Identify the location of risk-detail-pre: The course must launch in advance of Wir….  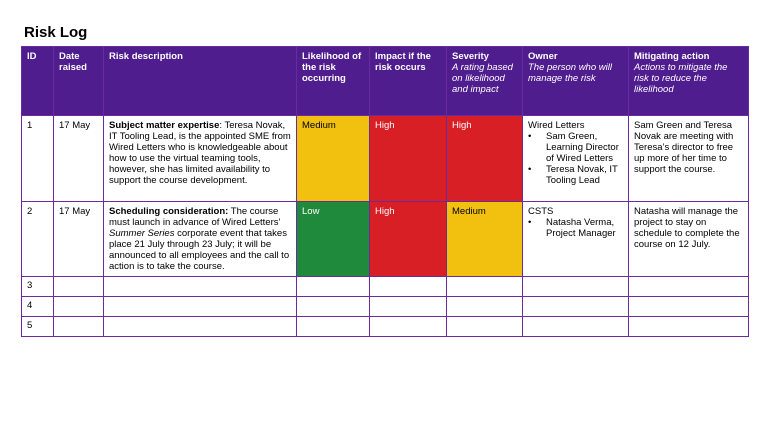
(195, 217).